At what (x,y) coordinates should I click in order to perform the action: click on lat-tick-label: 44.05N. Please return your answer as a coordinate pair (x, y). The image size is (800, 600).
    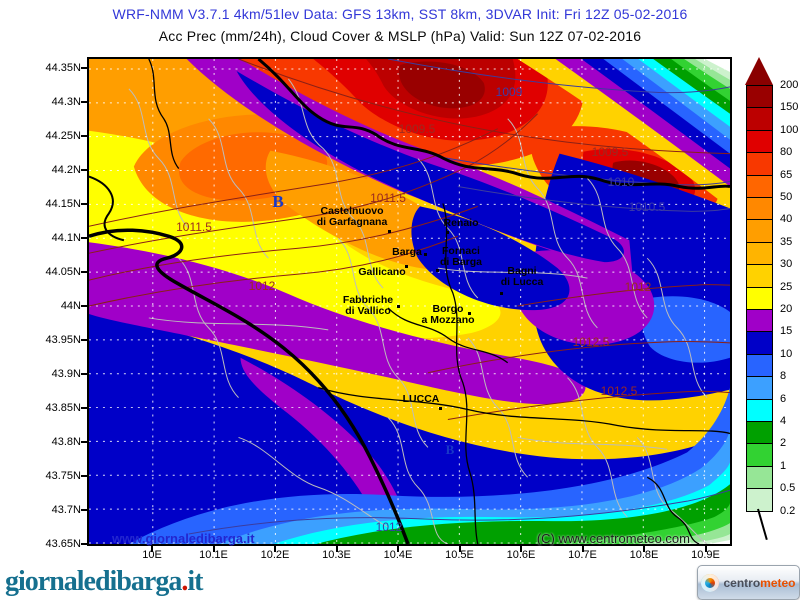
    Looking at the image, I should click on (63, 272).